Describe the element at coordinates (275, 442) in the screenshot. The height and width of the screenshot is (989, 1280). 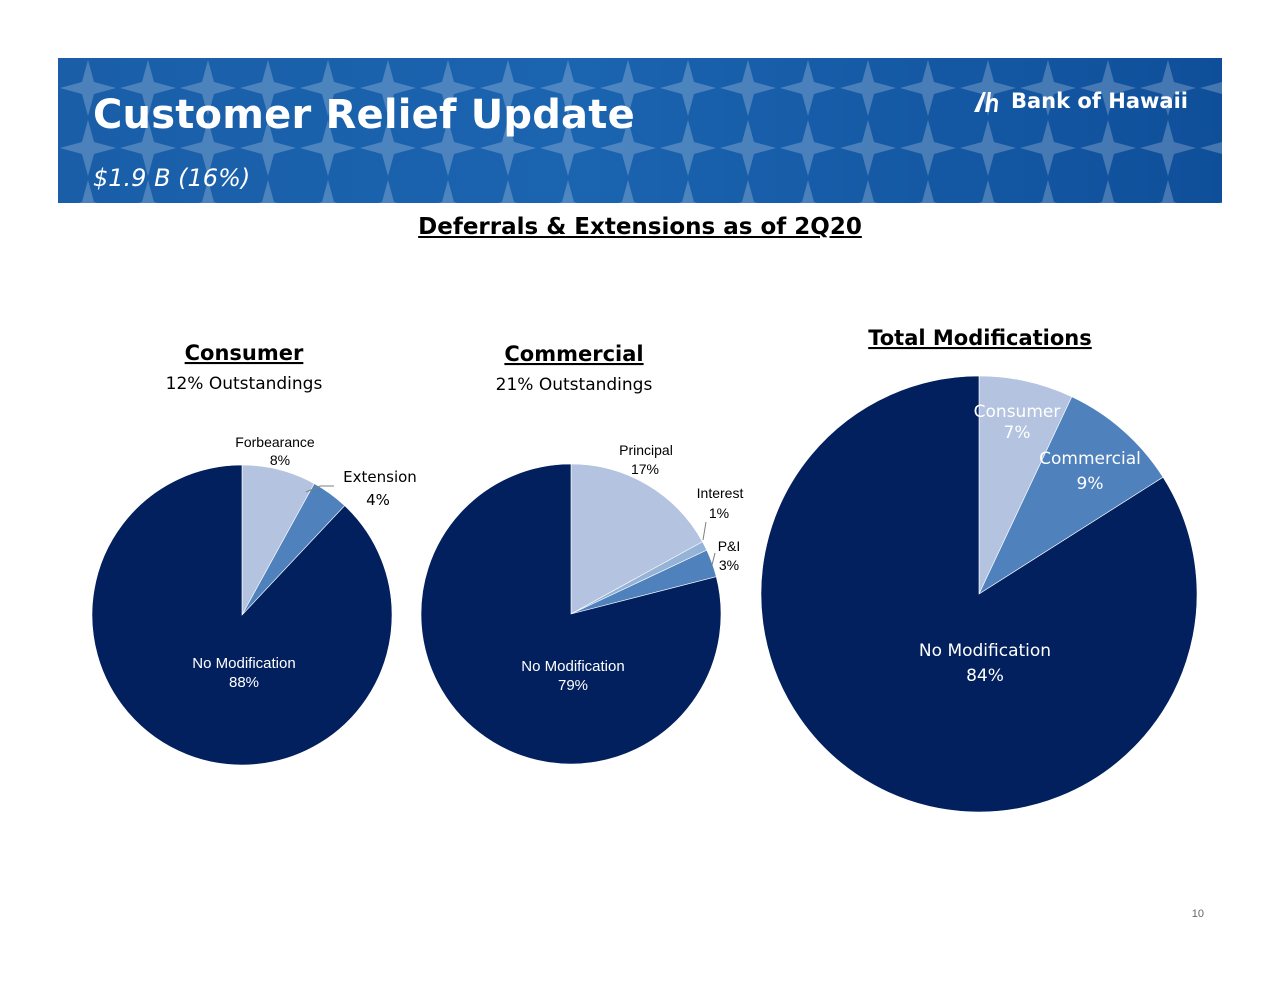
I see `slice-label-forbearance: Forbearance` at that location.